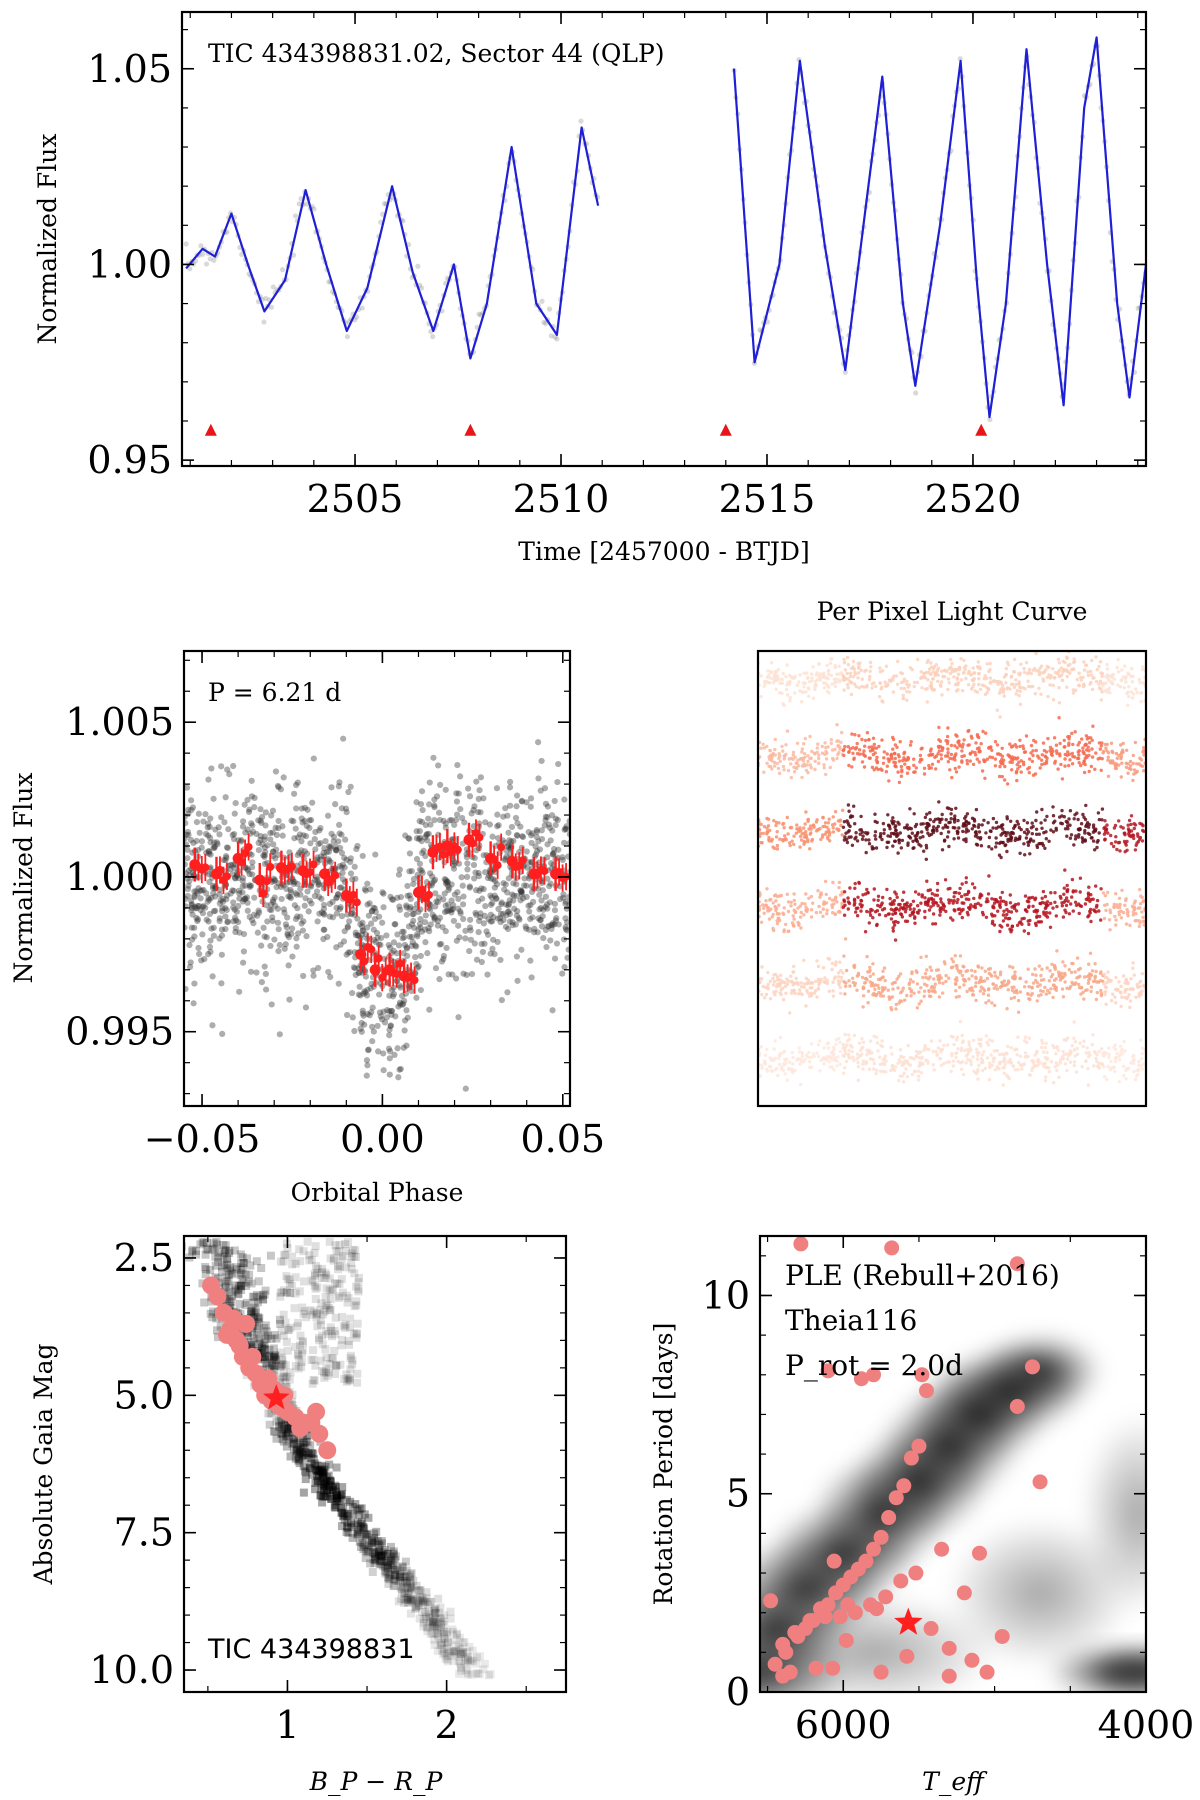 Image resolution: width=1200 pixels, height=1800 pixels. I want to click on binned-point, so click(364, 961).